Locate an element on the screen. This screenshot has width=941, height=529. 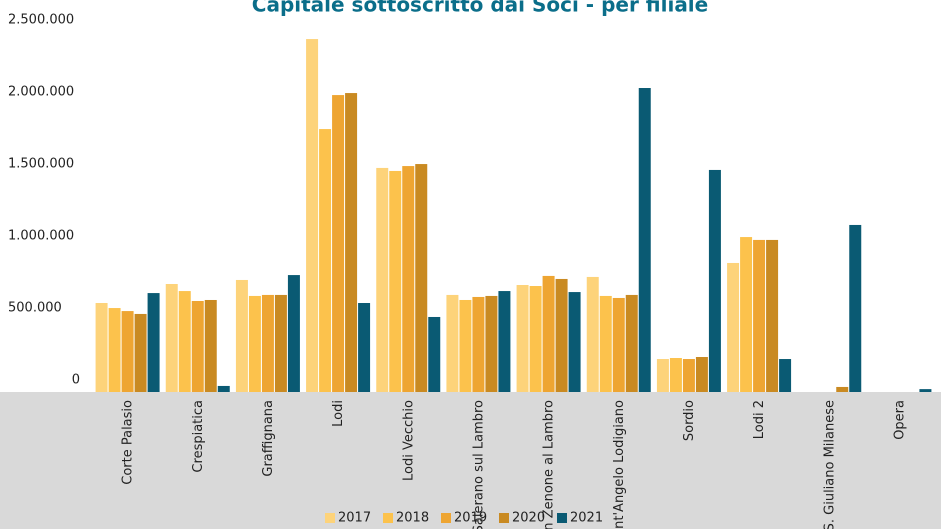
x-tick-label: Lodi Vecchio is located at coordinates (408, 440).